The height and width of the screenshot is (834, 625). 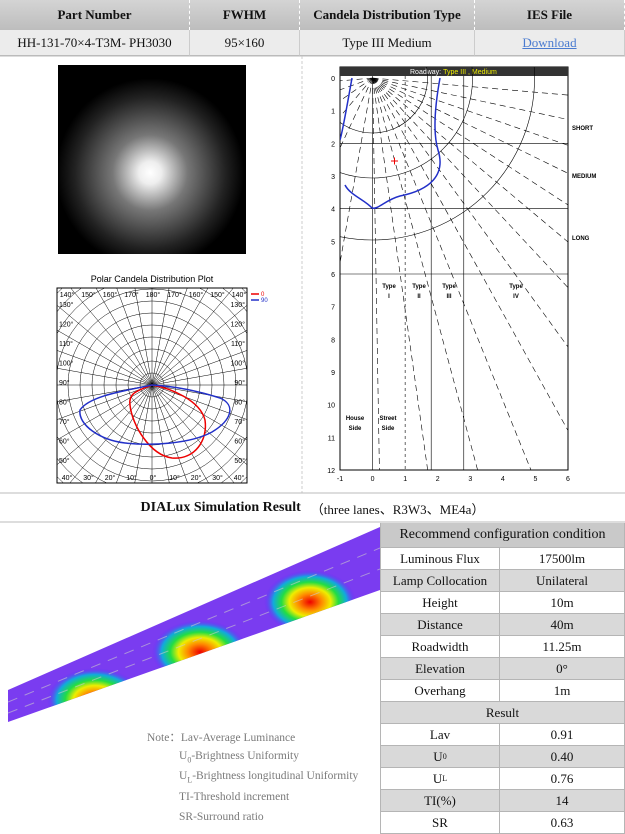 What do you see at coordinates (234, 796) in the screenshot?
I see `label-part: TI-Threshold increment` at bounding box center [234, 796].